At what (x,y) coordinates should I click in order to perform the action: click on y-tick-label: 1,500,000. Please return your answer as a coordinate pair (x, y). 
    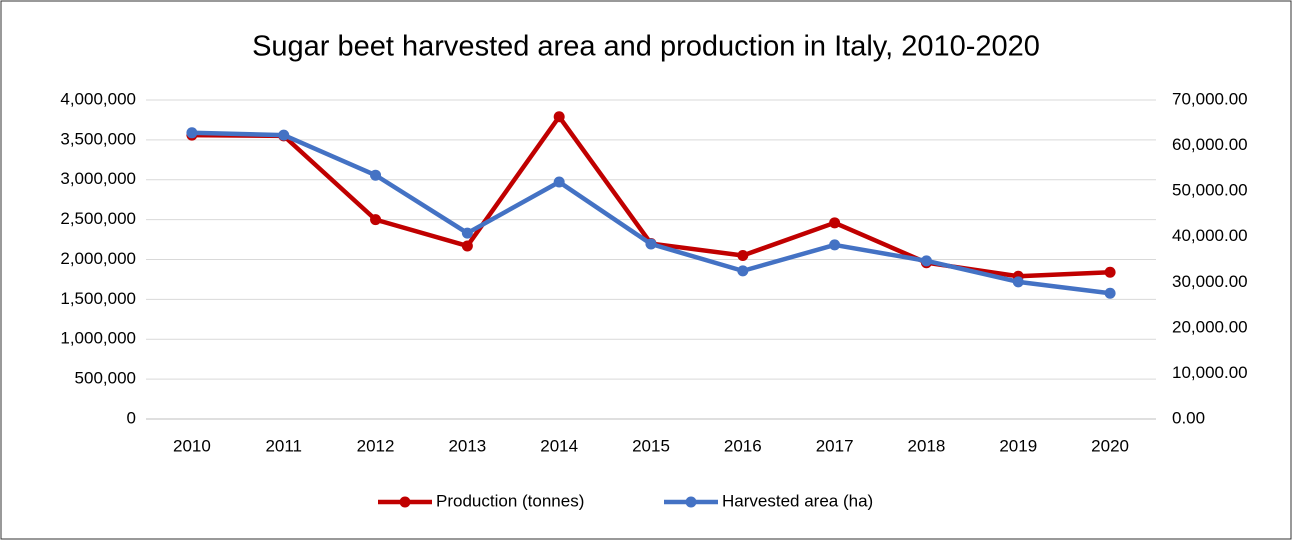
    Looking at the image, I should click on (98, 298).